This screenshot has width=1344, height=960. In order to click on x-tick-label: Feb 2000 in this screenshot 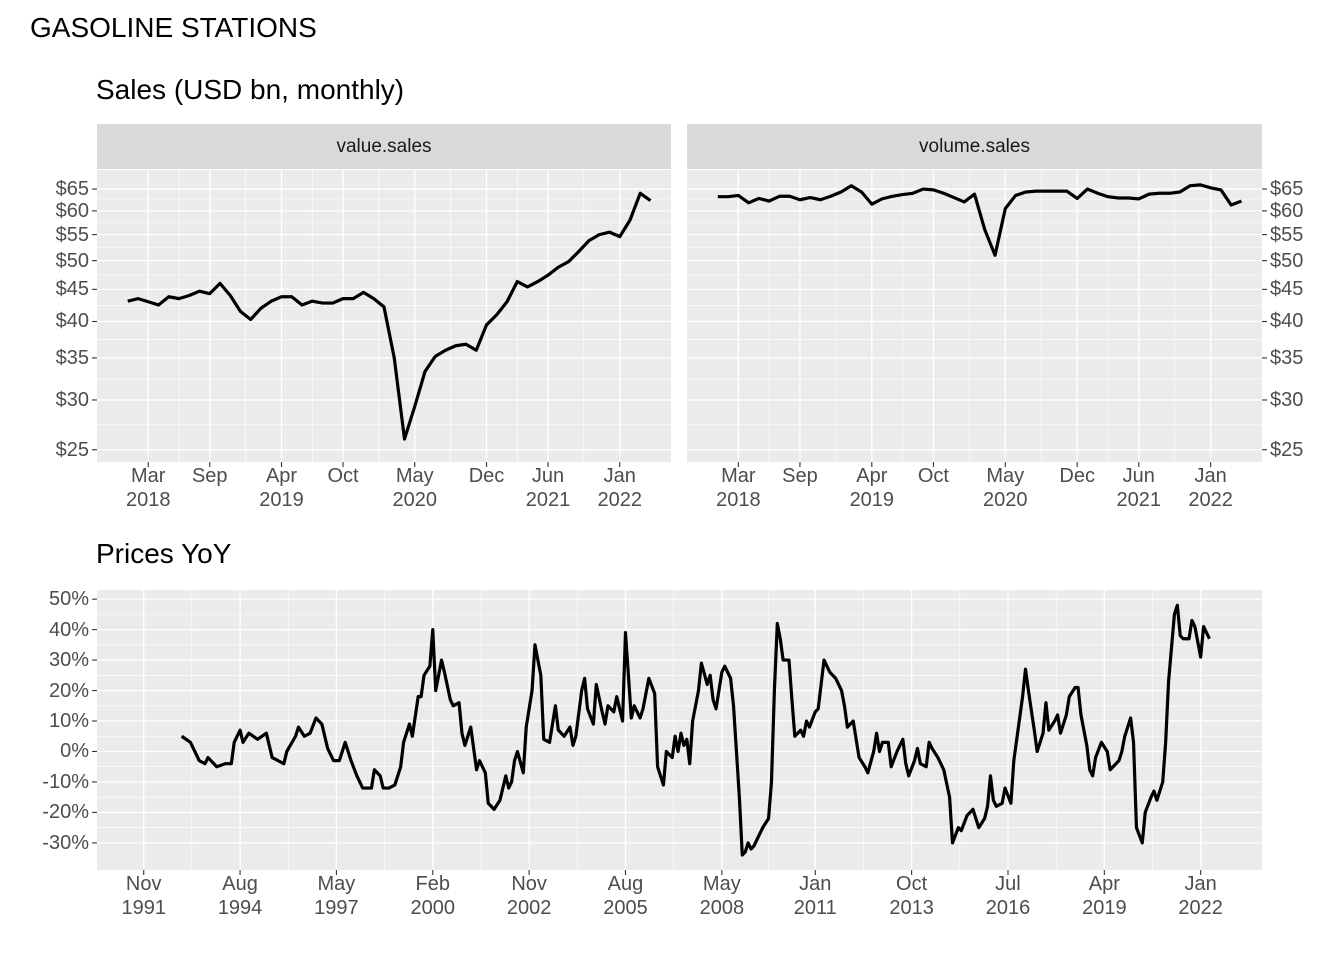, I will do `click(433, 896)`.